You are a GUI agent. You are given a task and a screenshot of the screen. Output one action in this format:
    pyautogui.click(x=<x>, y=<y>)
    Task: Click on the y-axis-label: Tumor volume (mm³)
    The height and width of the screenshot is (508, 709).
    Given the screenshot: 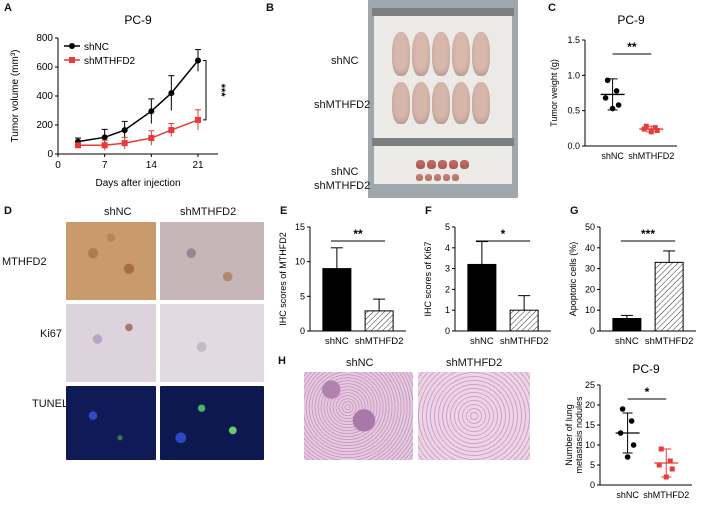 What is the action you would take?
    pyautogui.click(x=15, y=96)
    